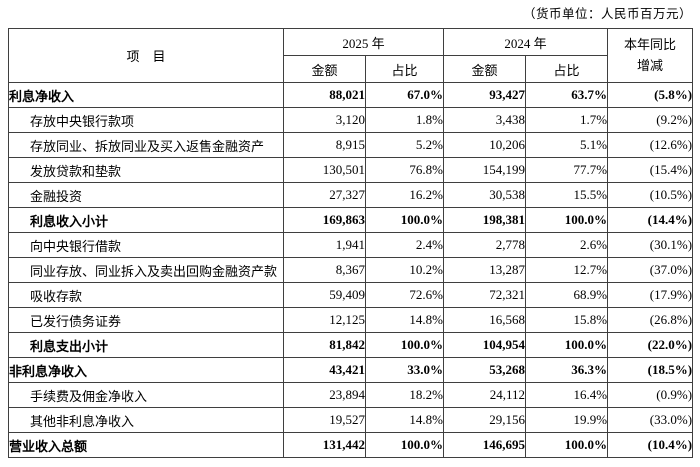 The height and width of the screenshot is (467, 700). I want to click on amount-2025-cell: 8,915, so click(324, 145).